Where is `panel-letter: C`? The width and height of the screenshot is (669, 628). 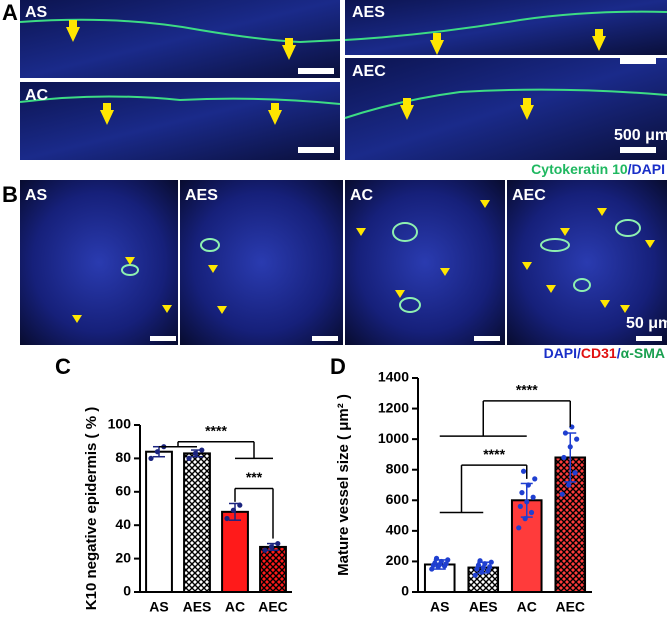 panel-letter: C is located at coordinates (63, 366).